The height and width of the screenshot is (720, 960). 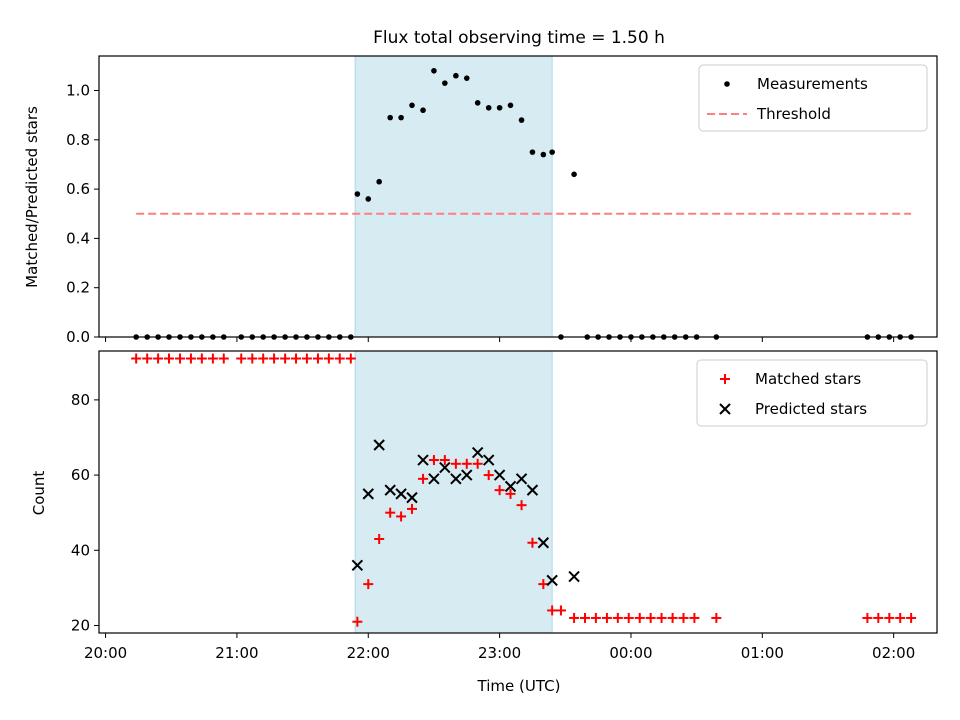 I want to click on legend-label: Matched stars, so click(x=808, y=379).